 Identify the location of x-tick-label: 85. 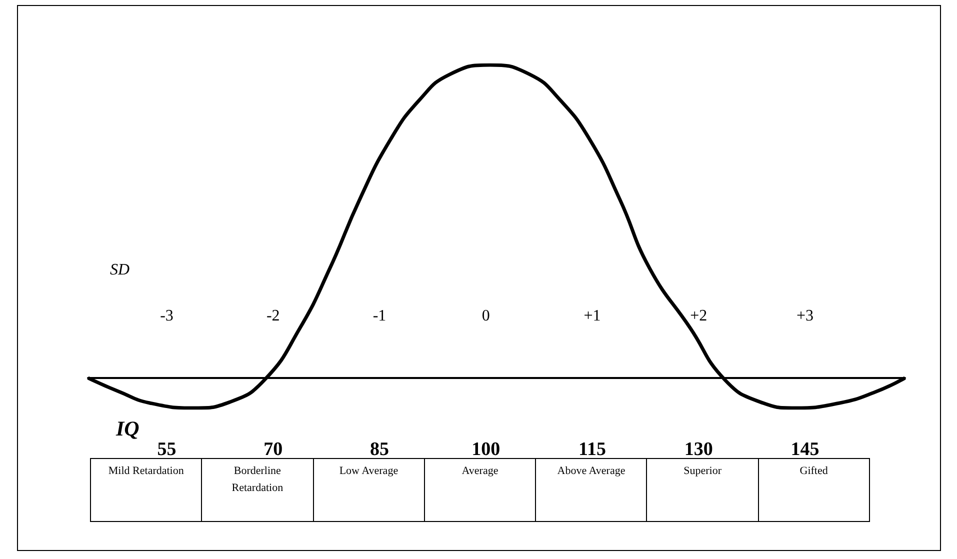
(379, 449).